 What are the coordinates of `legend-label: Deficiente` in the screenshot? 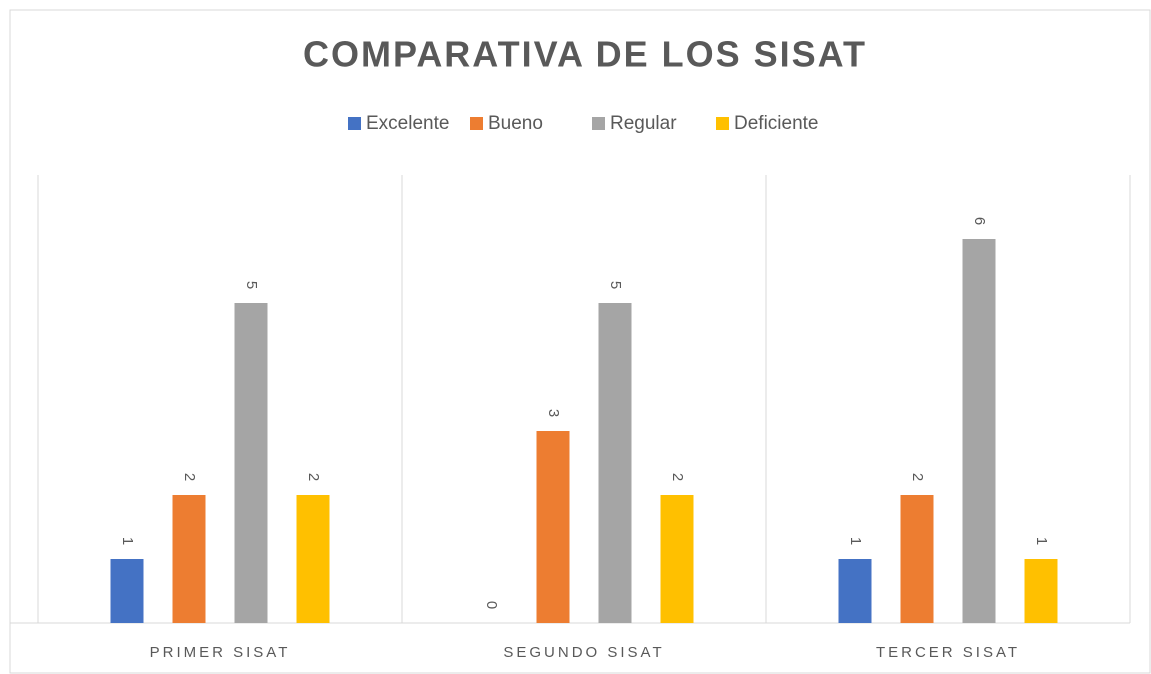 It's located at (776, 123).